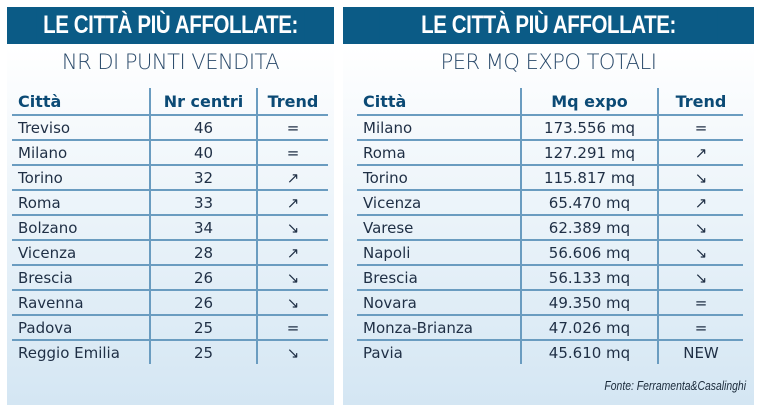 The height and width of the screenshot is (409, 761). What do you see at coordinates (81, 328) in the screenshot?
I see `city-cell: Padova` at bounding box center [81, 328].